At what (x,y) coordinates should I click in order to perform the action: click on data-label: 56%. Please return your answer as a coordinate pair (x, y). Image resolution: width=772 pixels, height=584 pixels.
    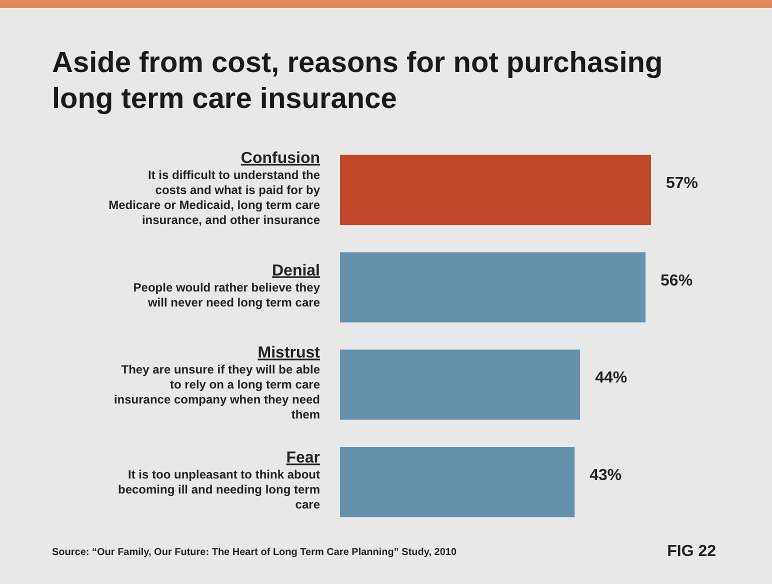
    Looking at the image, I should click on (676, 281).